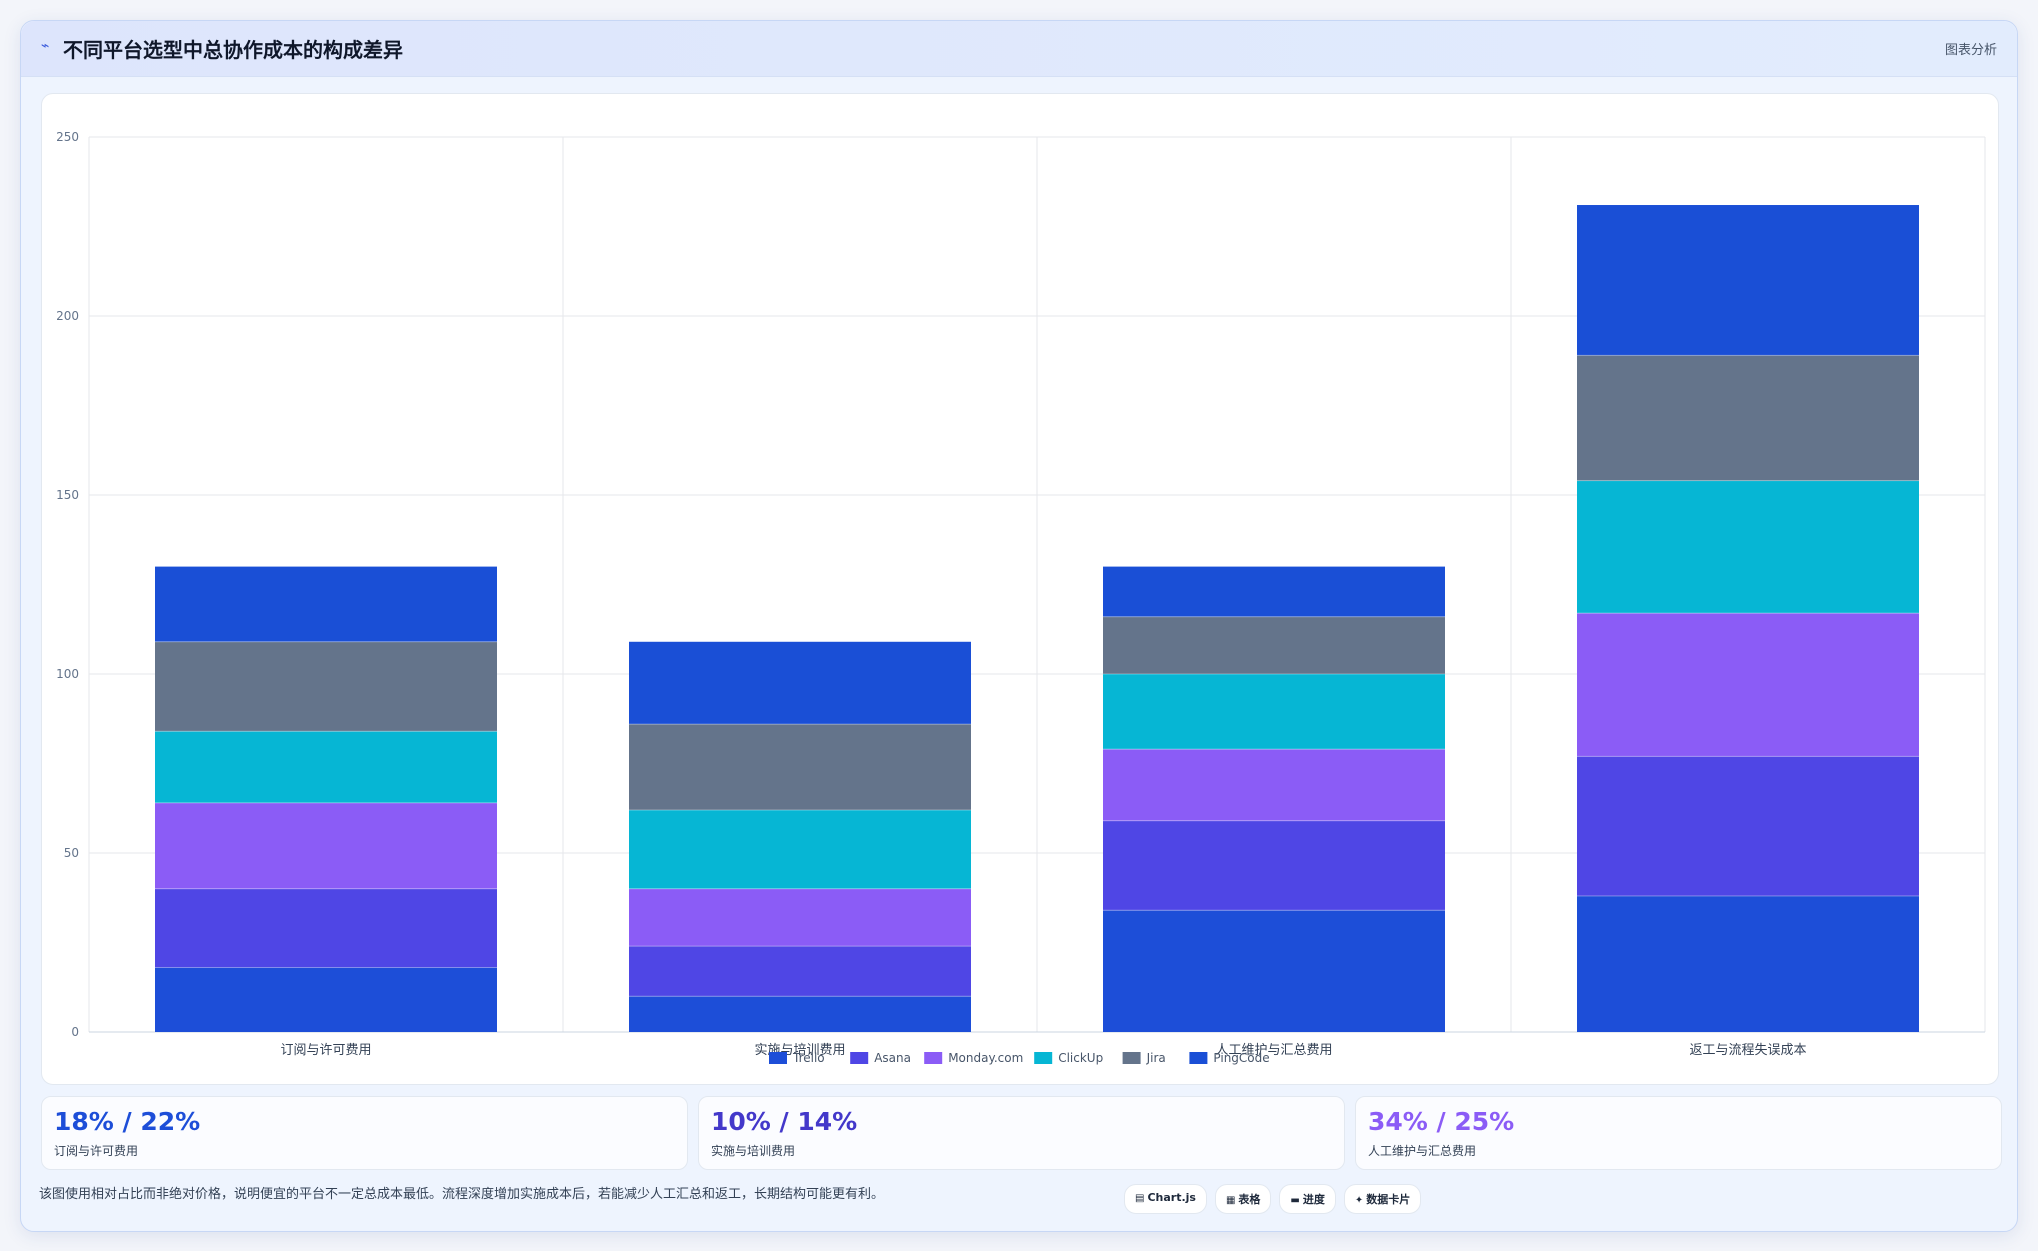 This screenshot has width=2038, height=1251. Describe the element at coordinates (1273, 1199) in the screenshot. I see `view-switcher: ▤ Chart.js ▦ 表格 ▬ 进度 ✦ 数据卡片` at that location.